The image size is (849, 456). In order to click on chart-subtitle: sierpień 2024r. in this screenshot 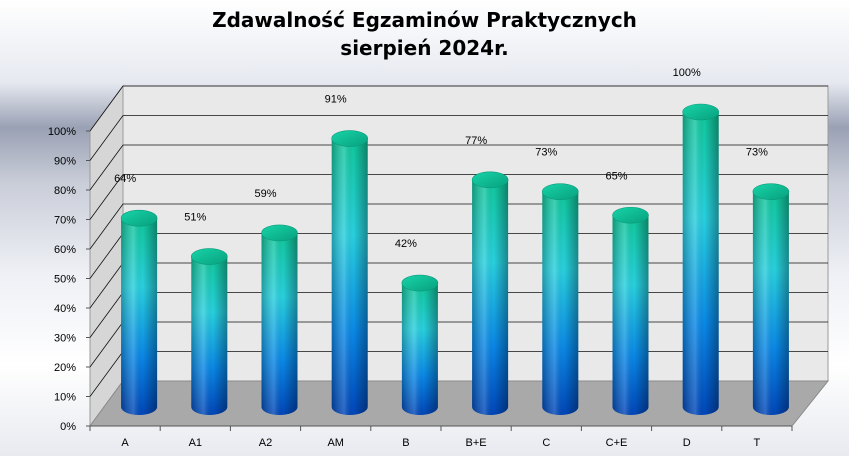, I will do `click(424, 48)`.